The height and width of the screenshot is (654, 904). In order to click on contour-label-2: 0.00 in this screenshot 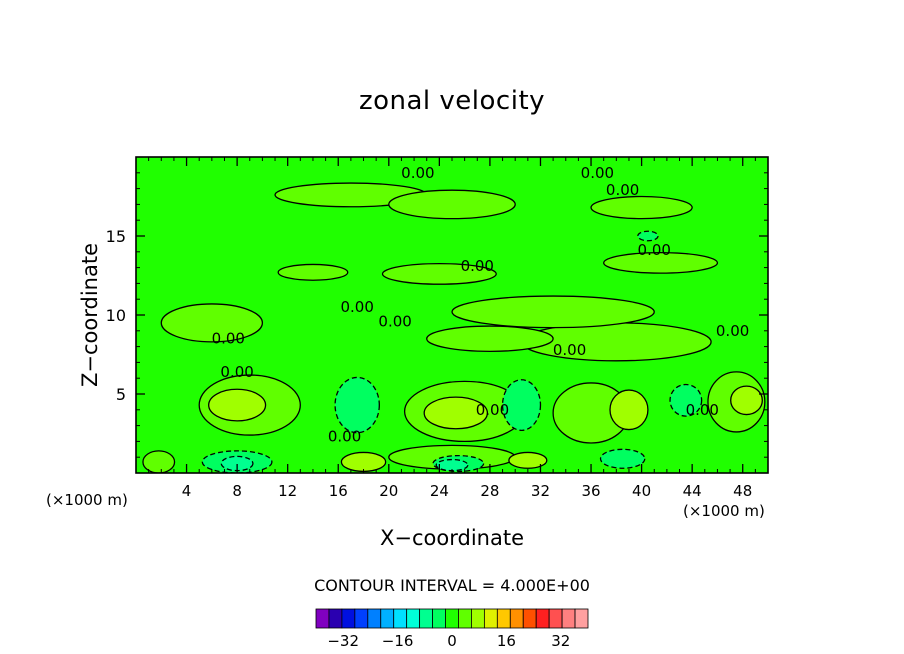, I will do `click(417, 173)`.